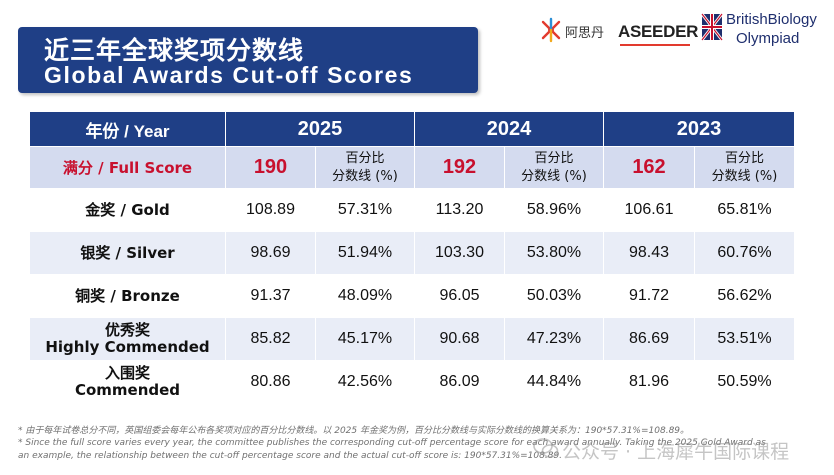 This screenshot has width=834, height=475. What do you see at coordinates (128, 296) in the screenshot?
I see `award-label-bronze: 铜奖 / Bronze` at bounding box center [128, 296].